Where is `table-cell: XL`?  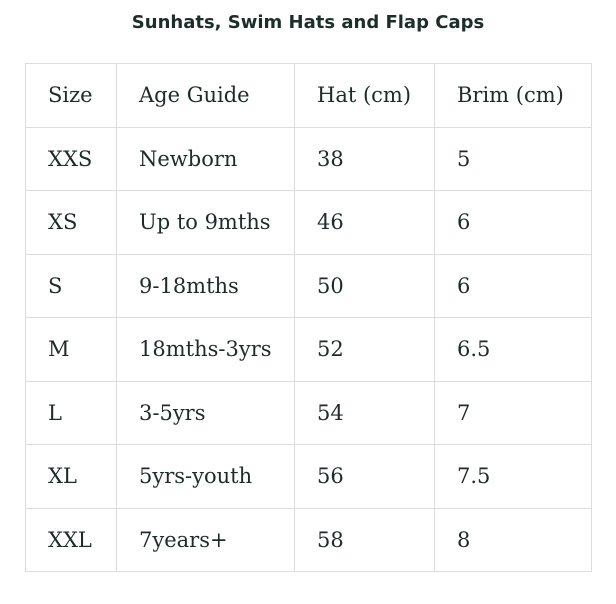 table-cell: XL is located at coordinates (71, 476).